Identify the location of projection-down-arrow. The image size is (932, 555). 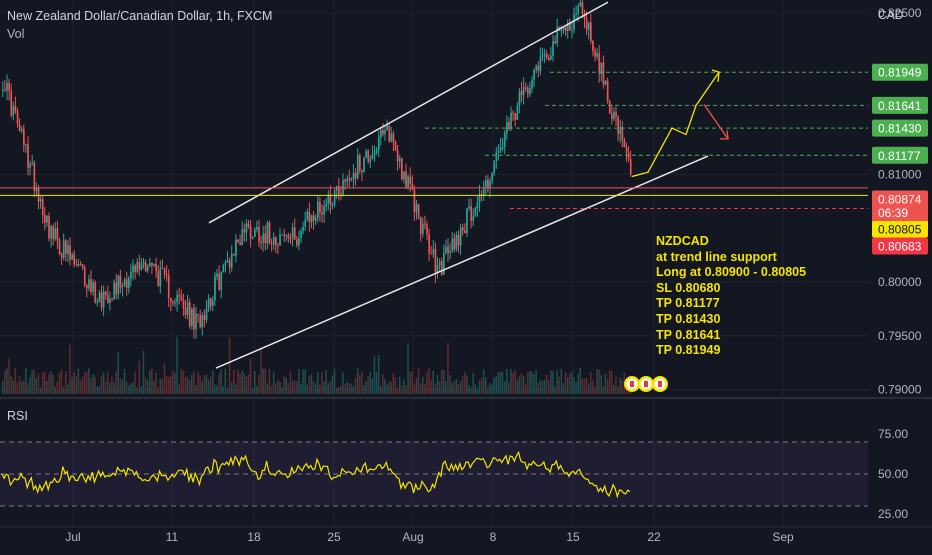
(716, 122).